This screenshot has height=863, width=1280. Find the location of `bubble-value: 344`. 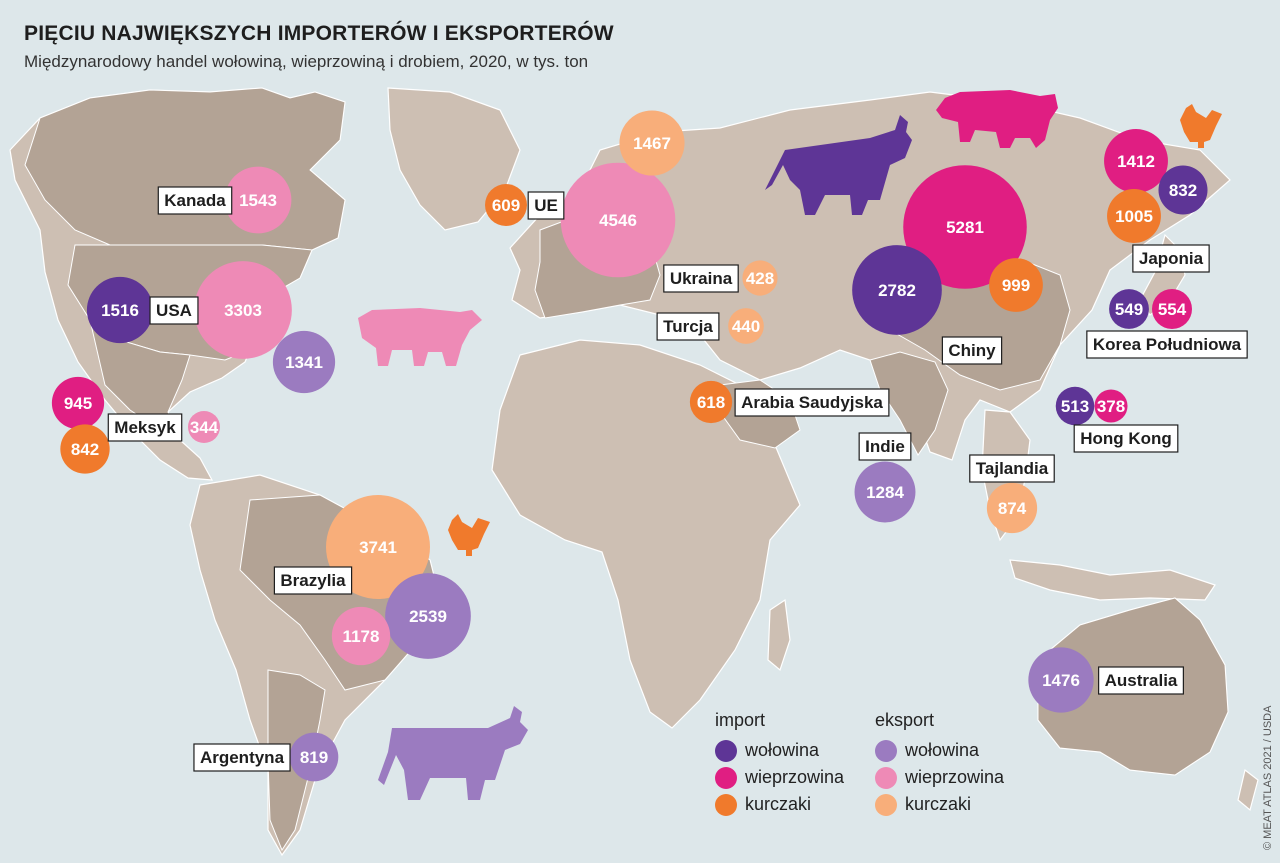

bubble-value: 344 is located at coordinates (204, 427).